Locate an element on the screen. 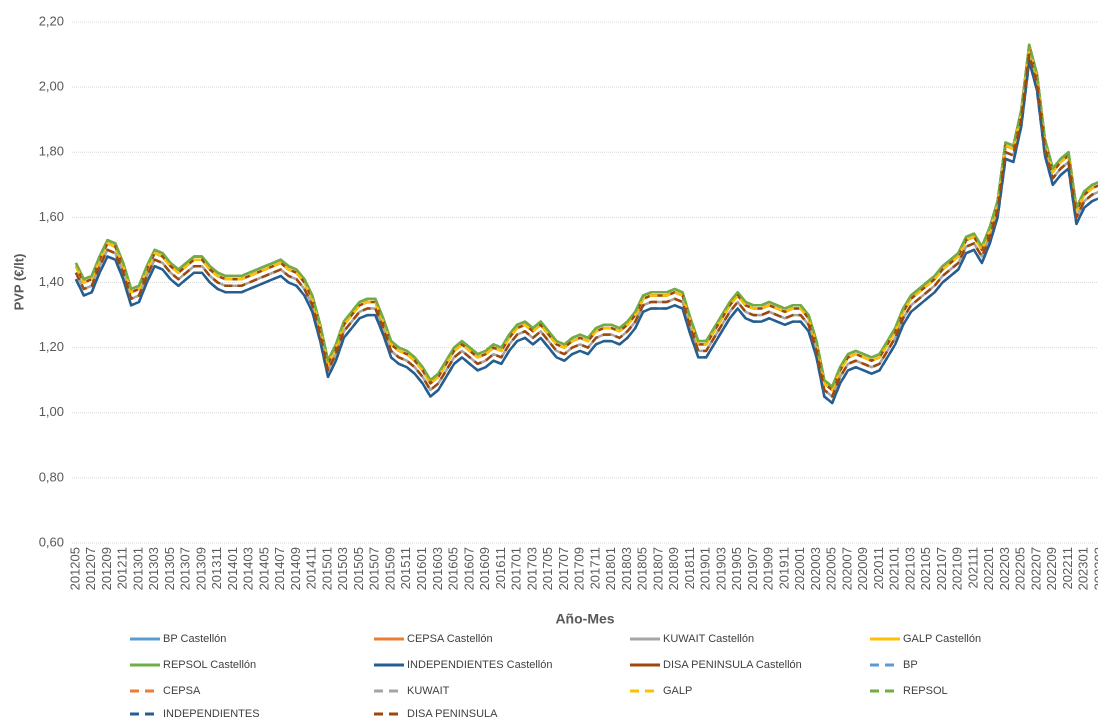  x-tick-label: 202105 is located at coordinates (925, 568).